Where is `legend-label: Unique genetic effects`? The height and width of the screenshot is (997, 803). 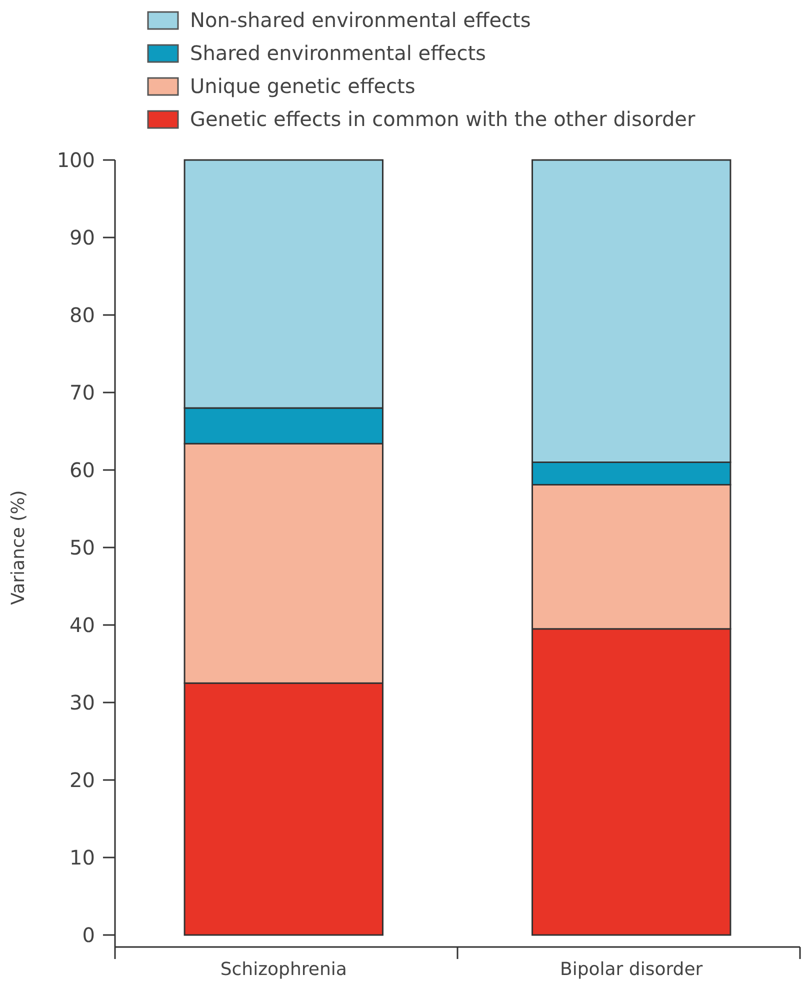
legend-label: Unique genetic effects is located at coordinates (303, 86).